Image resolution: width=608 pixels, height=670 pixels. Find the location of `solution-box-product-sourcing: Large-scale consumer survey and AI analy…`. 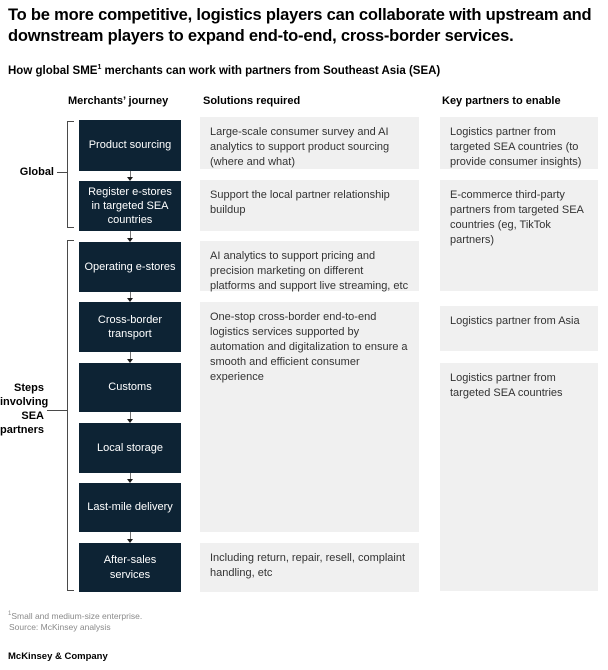

solution-box-product-sourcing: Large-scale consumer survey and AI analy… is located at coordinates (309, 143).